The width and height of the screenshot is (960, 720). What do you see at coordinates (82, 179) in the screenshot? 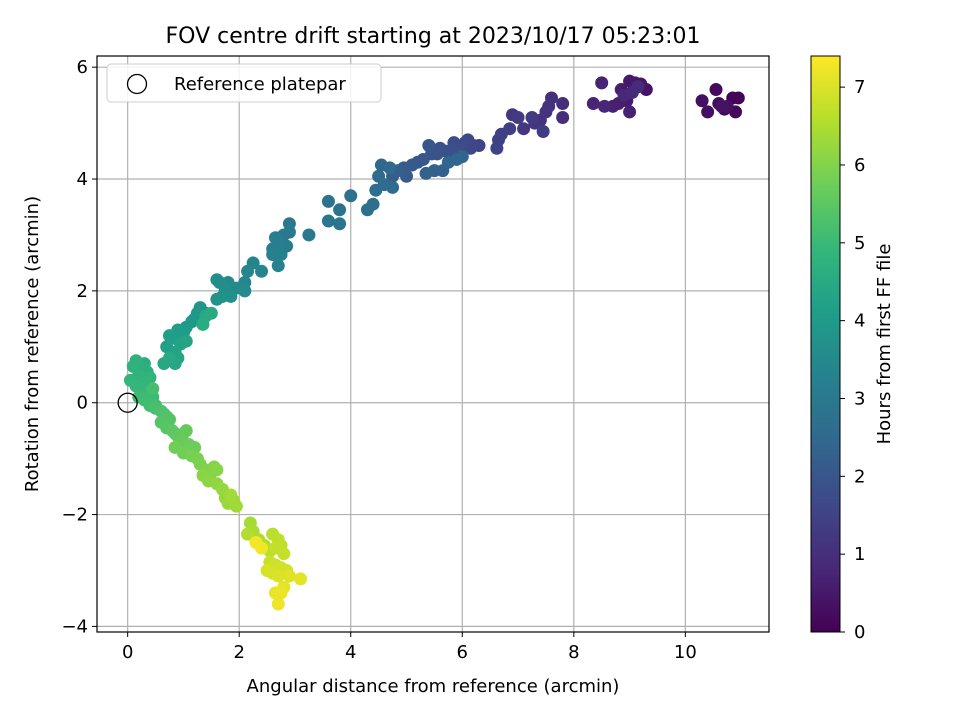
I see `y-tick-label: 4` at bounding box center [82, 179].